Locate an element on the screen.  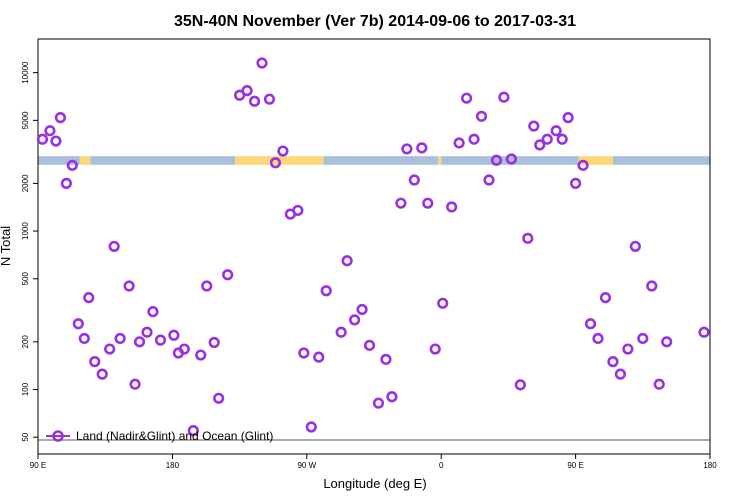
legend-label: Land (Nadir&Glint) and Ocean (Glint) is located at coordinates (174, 436).